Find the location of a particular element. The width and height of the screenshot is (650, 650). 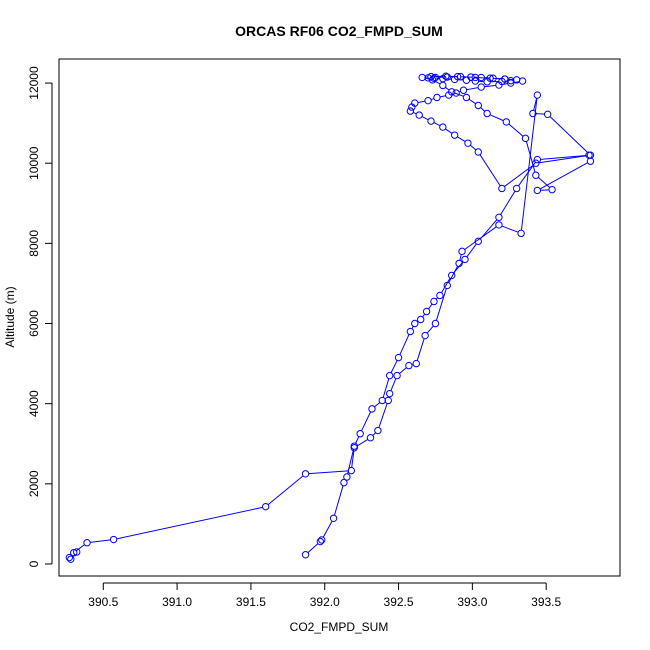

x-tick-label: 392.5 is located at coordinates (399, 602).